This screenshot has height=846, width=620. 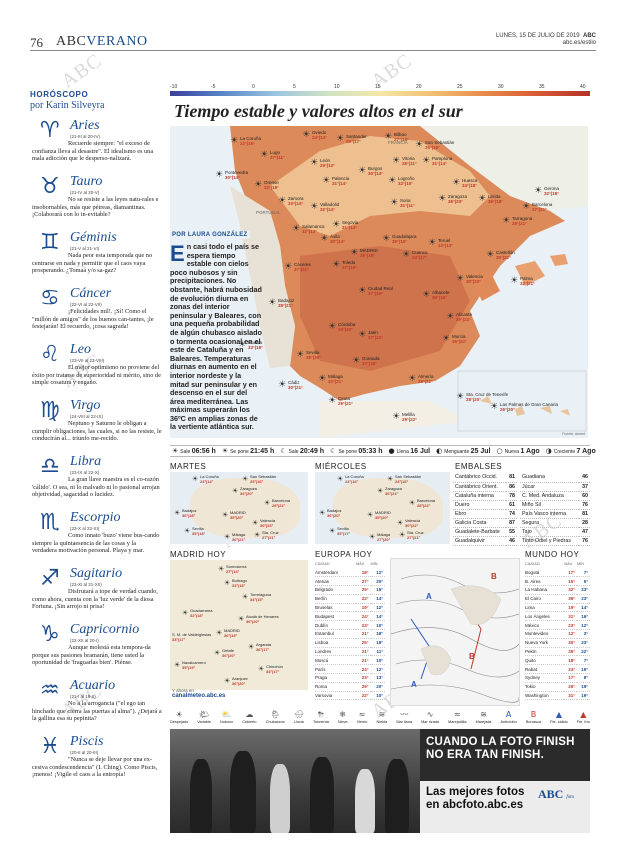 What do you see at coordinates (349, 265) in the screenshot?
I see `city-forecast: Toledo 37°|19°` at bounding box center [349, 265].